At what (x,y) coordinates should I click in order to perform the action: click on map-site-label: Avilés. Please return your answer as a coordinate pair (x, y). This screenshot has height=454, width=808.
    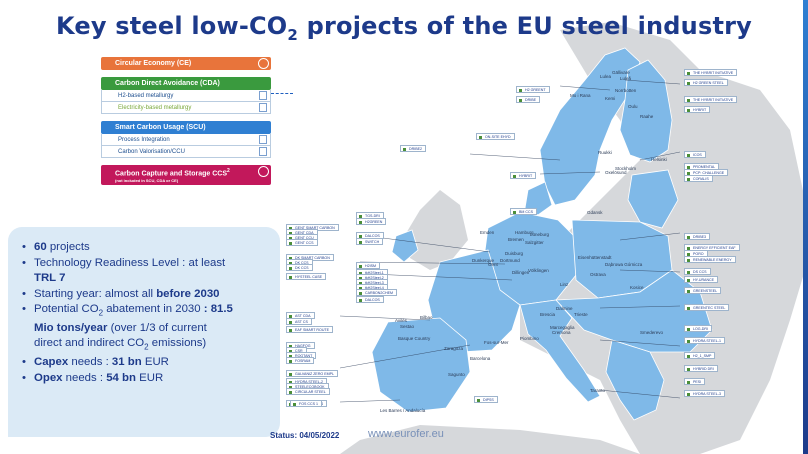
    Looking at the image, I should click on (401, 320).